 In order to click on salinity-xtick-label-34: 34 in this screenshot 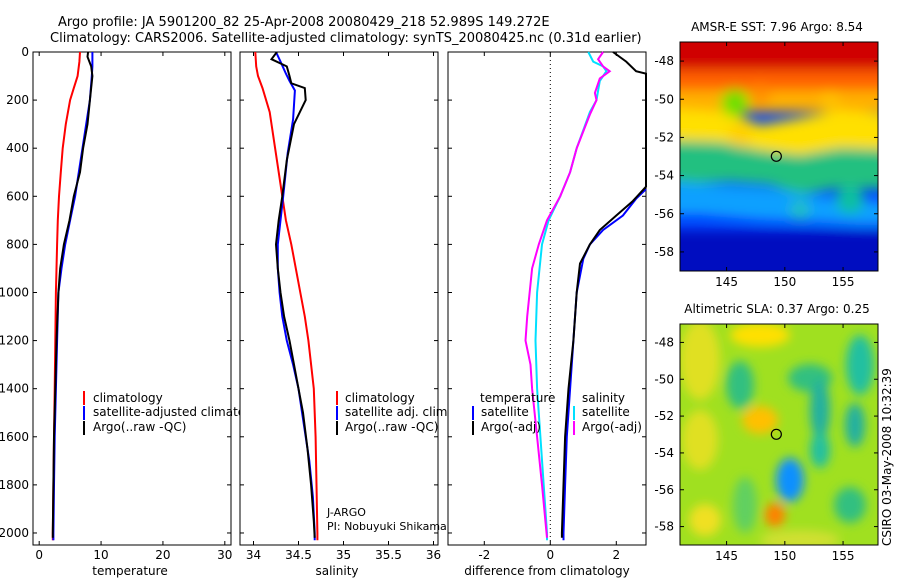, I will do `click(253, 555)`.